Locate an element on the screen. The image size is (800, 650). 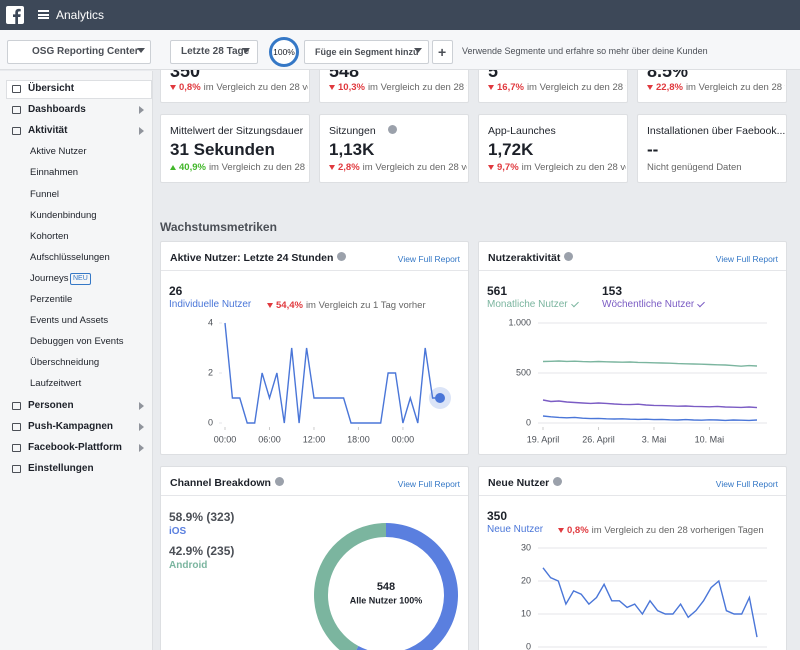
panel-title: Channel Breakdown is located at coordinates (227, 483).